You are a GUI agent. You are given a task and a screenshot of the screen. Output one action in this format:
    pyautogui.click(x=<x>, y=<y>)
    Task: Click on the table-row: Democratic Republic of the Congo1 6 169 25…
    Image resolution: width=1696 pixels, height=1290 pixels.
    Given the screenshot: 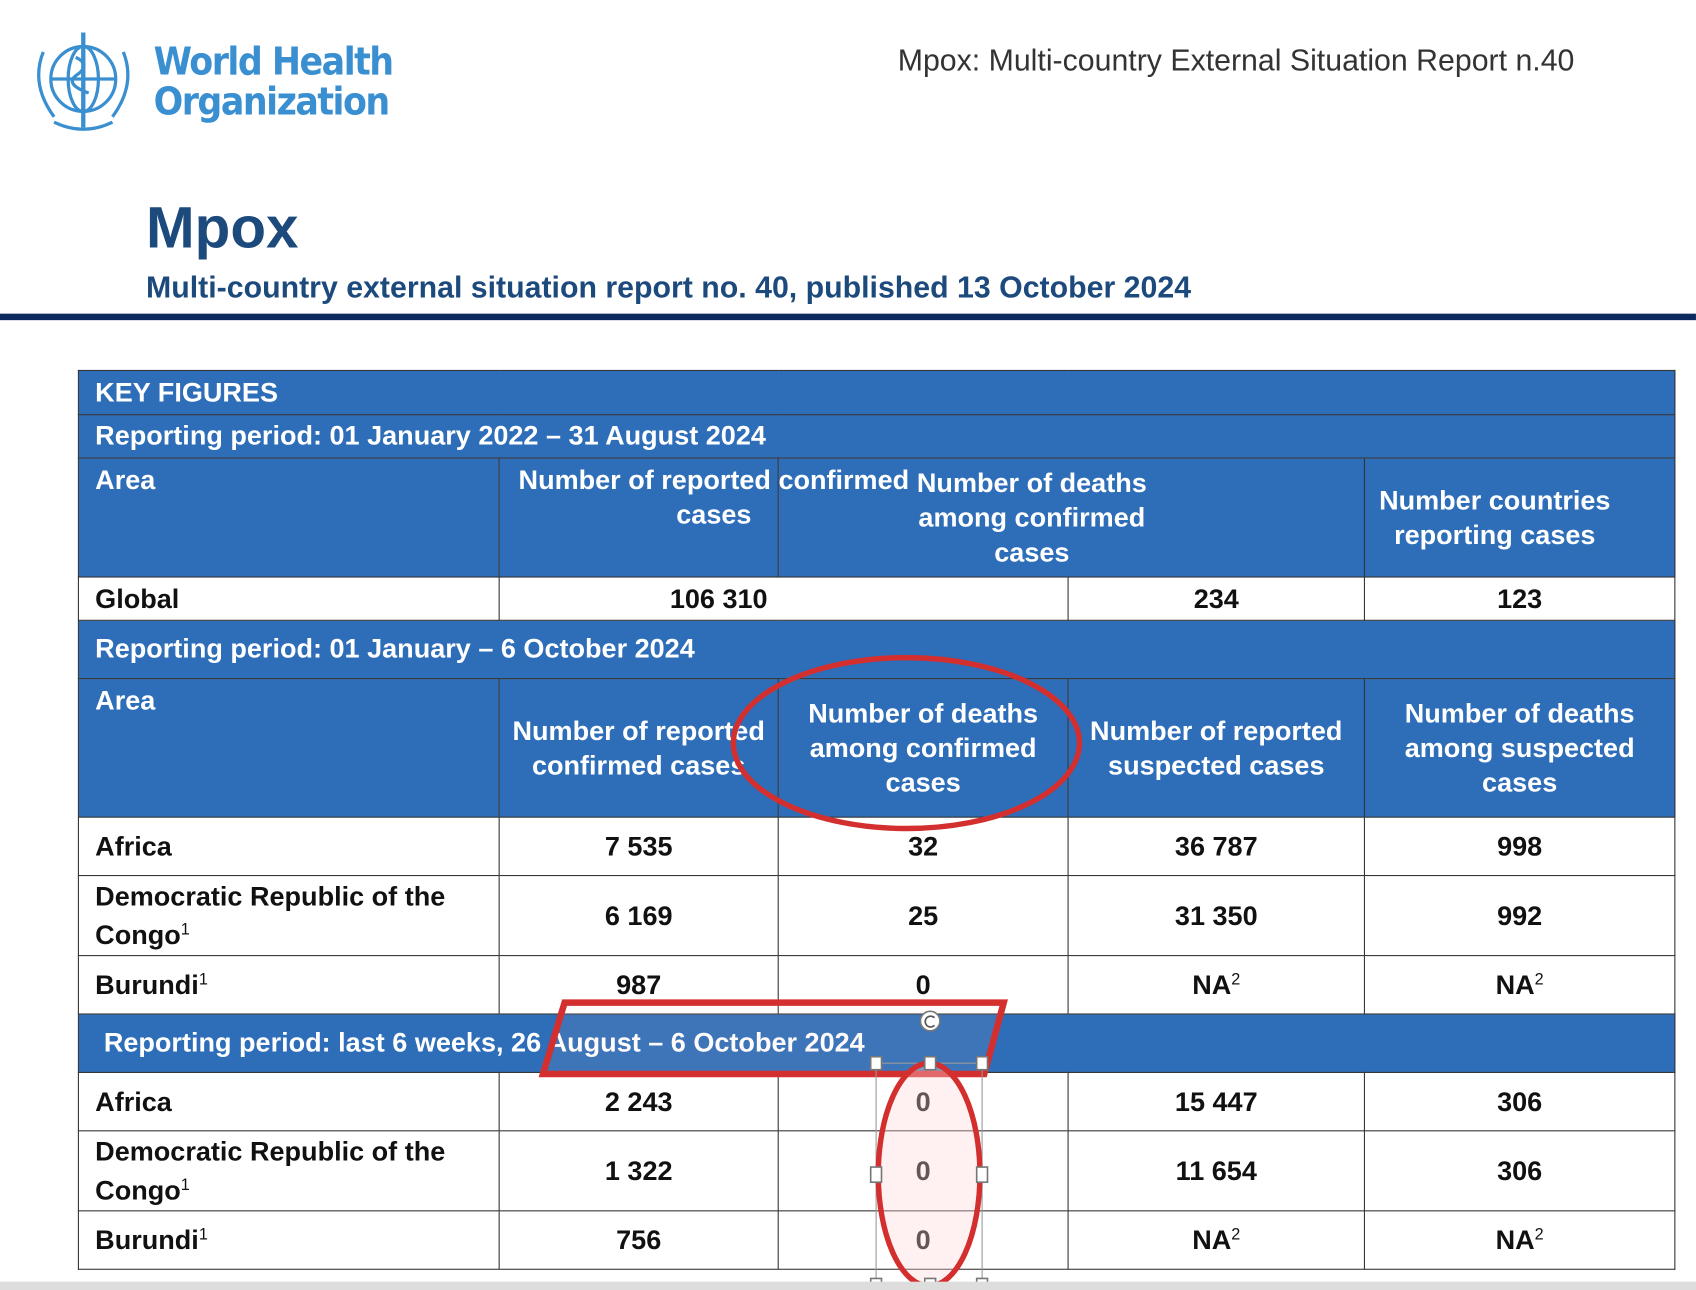 What is the action you would take?
    pyautogui.click(x=876, y=916)
    